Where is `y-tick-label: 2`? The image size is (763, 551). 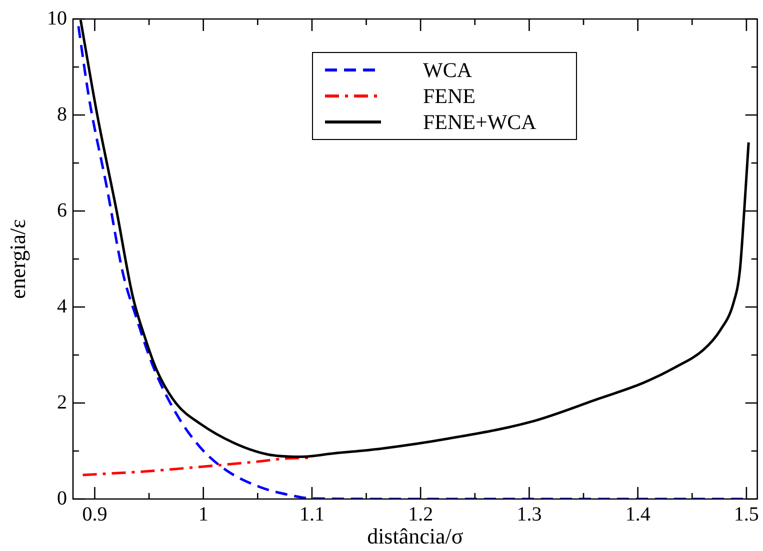
y-tick-label: 2 is located at coordinates (62, 402).